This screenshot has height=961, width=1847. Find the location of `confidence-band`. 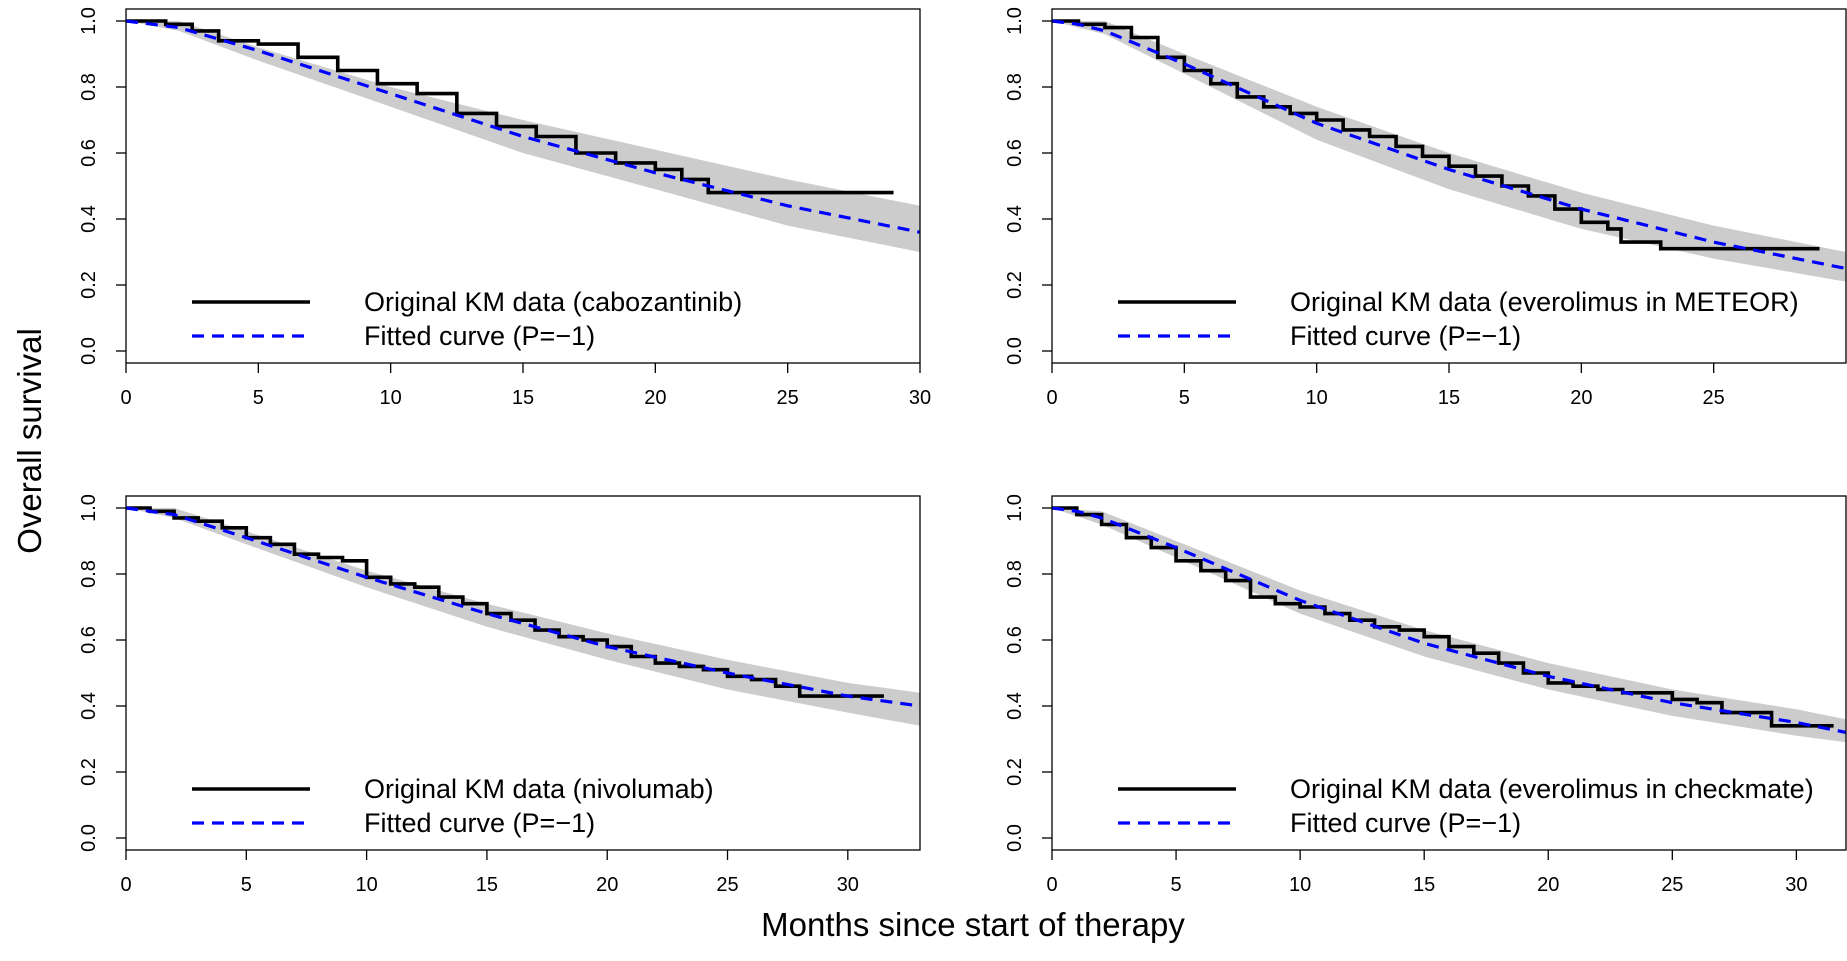

confidence-band is located at coordinates (1449, 151).